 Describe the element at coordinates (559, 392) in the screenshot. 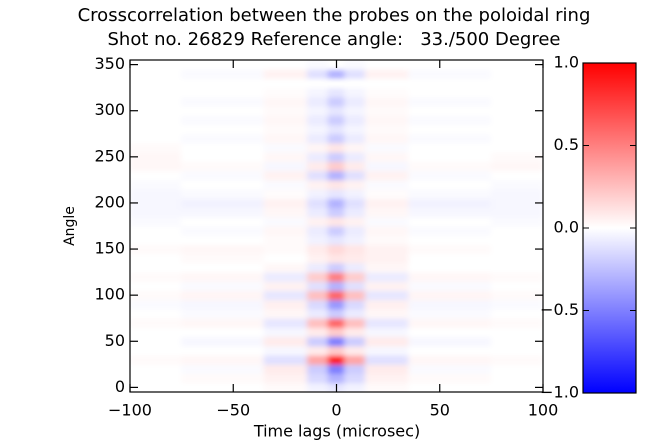

I see `colorbar-tick-label: −1.0` at that location.